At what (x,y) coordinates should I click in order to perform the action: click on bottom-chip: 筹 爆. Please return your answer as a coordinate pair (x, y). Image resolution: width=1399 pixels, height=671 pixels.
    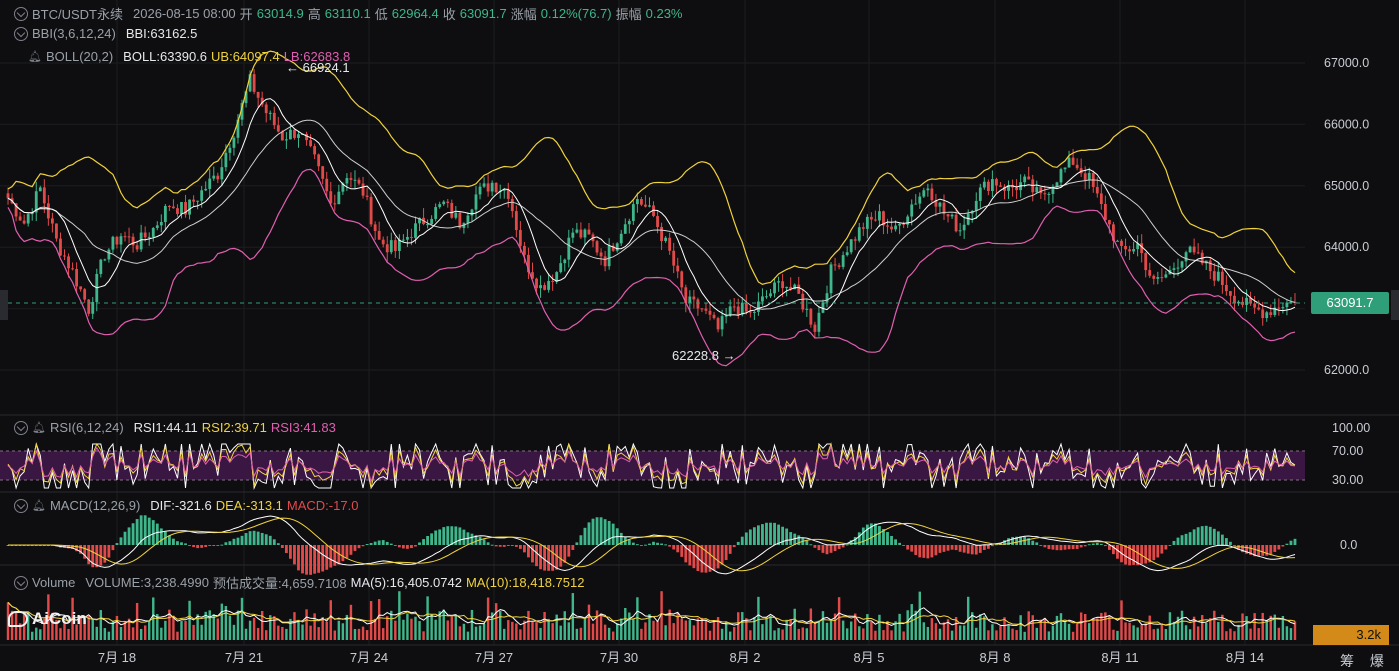
    Looking at the image, I should click on (1365, 661).